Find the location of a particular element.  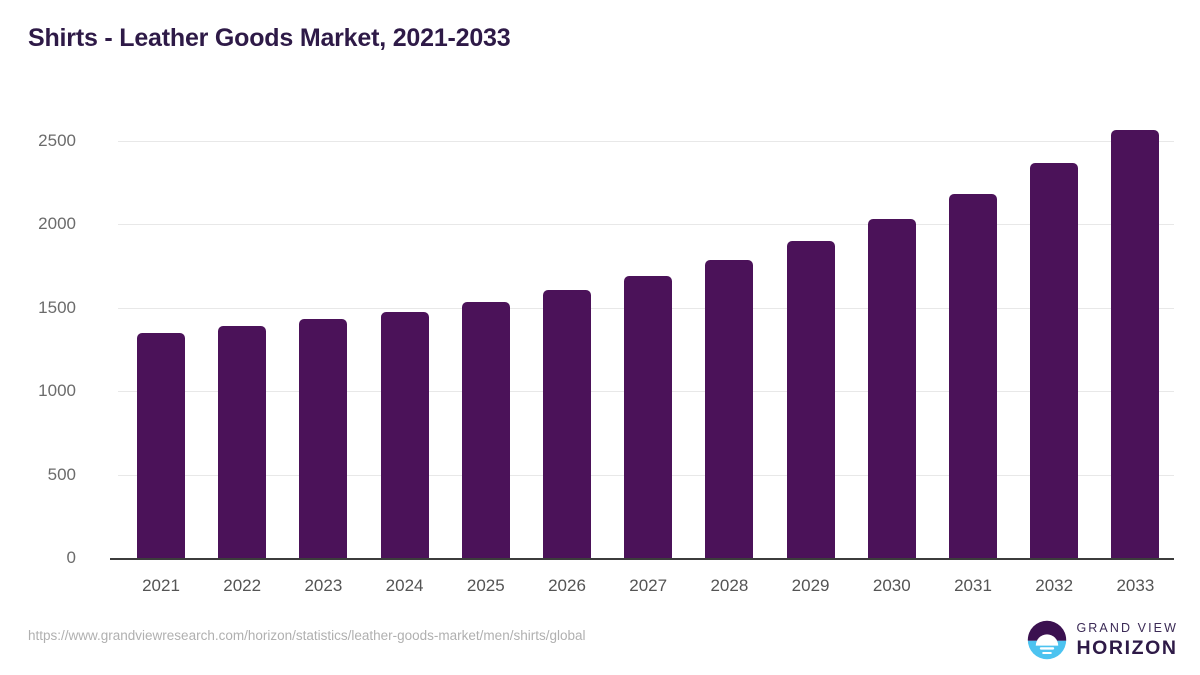

y-tick-label: 500 is located at coordinates (61, 474).